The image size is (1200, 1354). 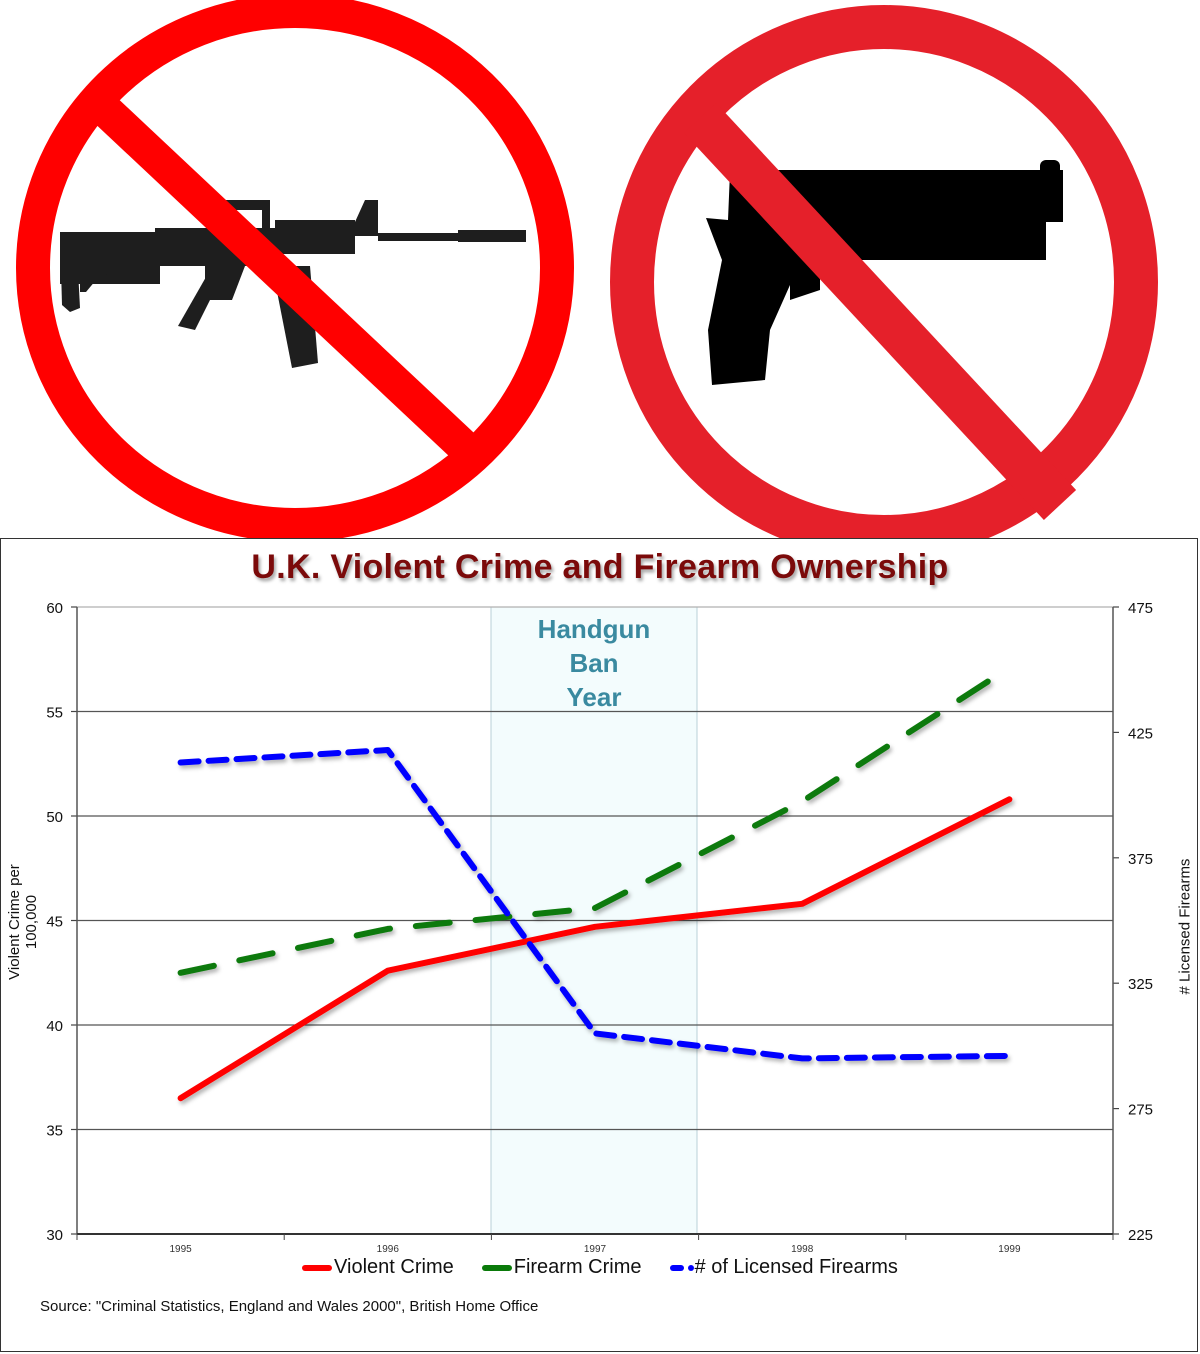 What do you see at coordinates (802, 1249) in the screenshot?
I see `x-tick-label: 1998` at bounding box center [802, 1249].